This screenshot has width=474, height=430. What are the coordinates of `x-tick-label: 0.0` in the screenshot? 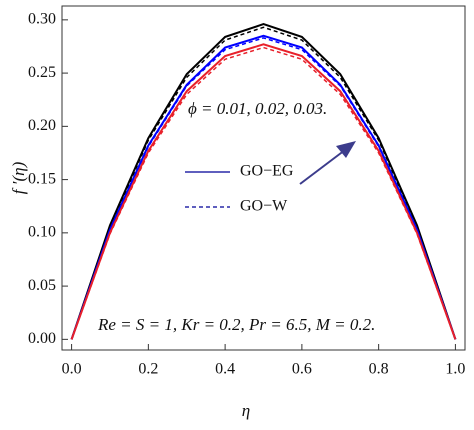 It's located at (72, 369).